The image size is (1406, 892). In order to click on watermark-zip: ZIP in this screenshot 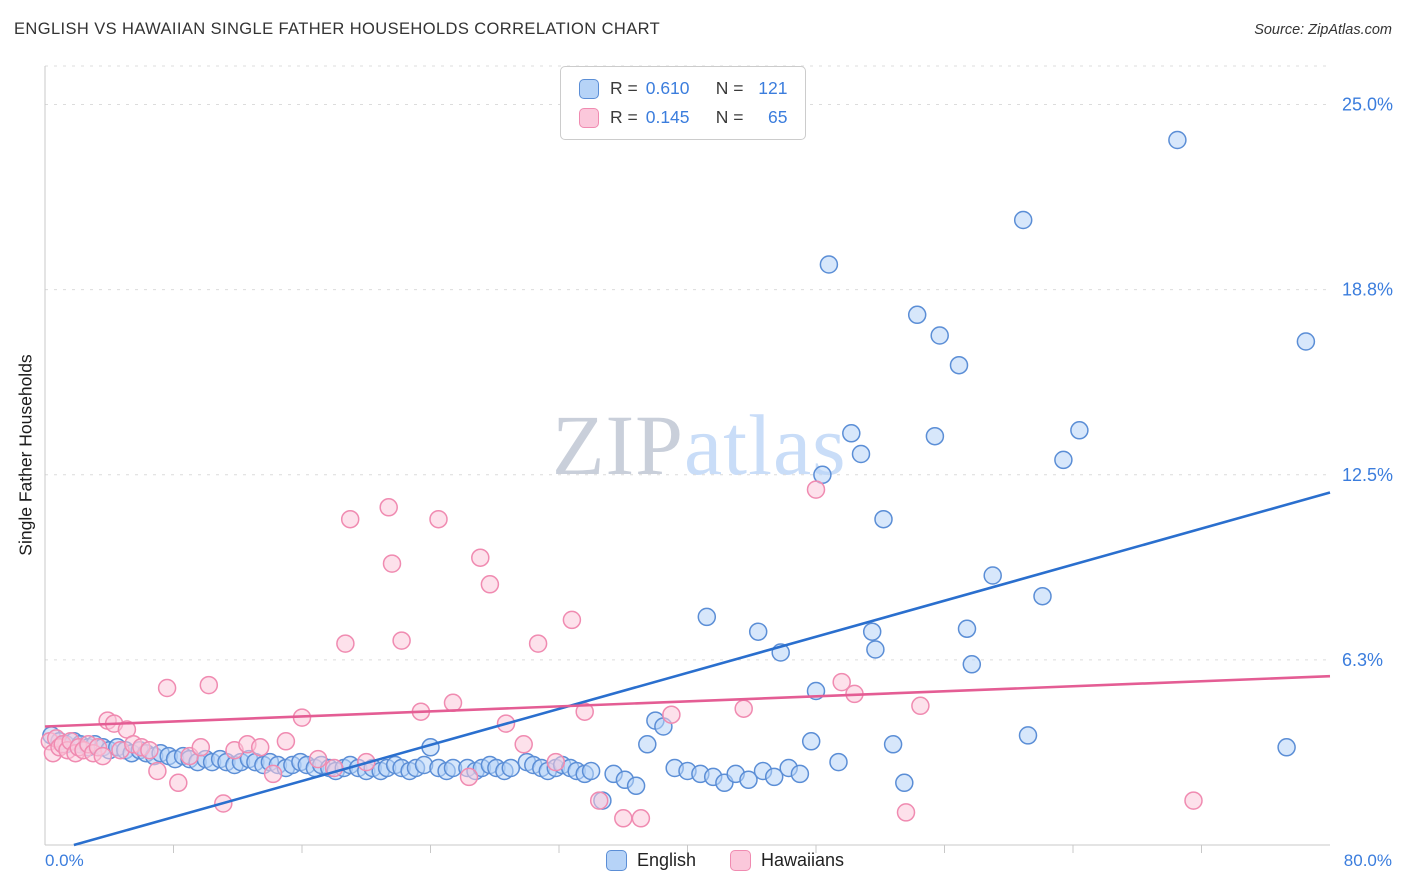, I will do `click(618, 445)`.